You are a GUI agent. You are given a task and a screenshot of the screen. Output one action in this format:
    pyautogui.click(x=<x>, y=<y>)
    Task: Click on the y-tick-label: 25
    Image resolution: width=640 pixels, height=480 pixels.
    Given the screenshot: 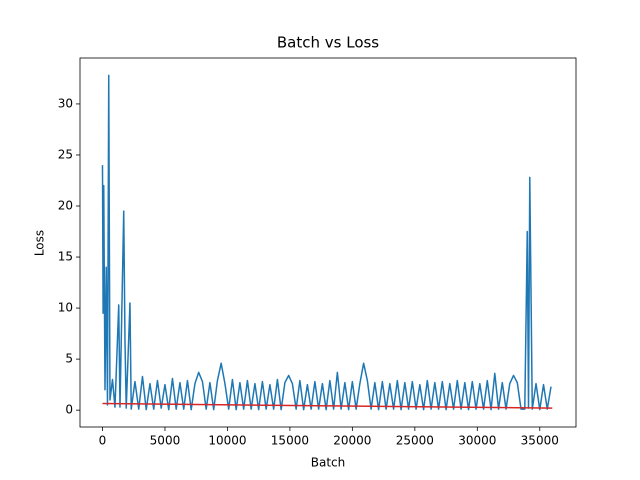 What is the action you would take?
    pyautogui.click(x=65, y=154)
    